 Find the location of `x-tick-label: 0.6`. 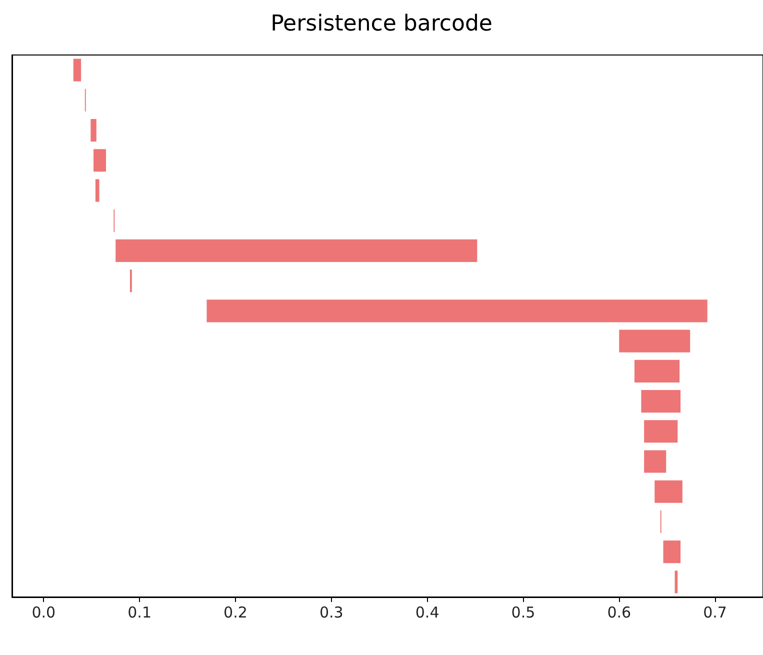

x-tick-label: 0.6 is located at coordinates (619, 613).